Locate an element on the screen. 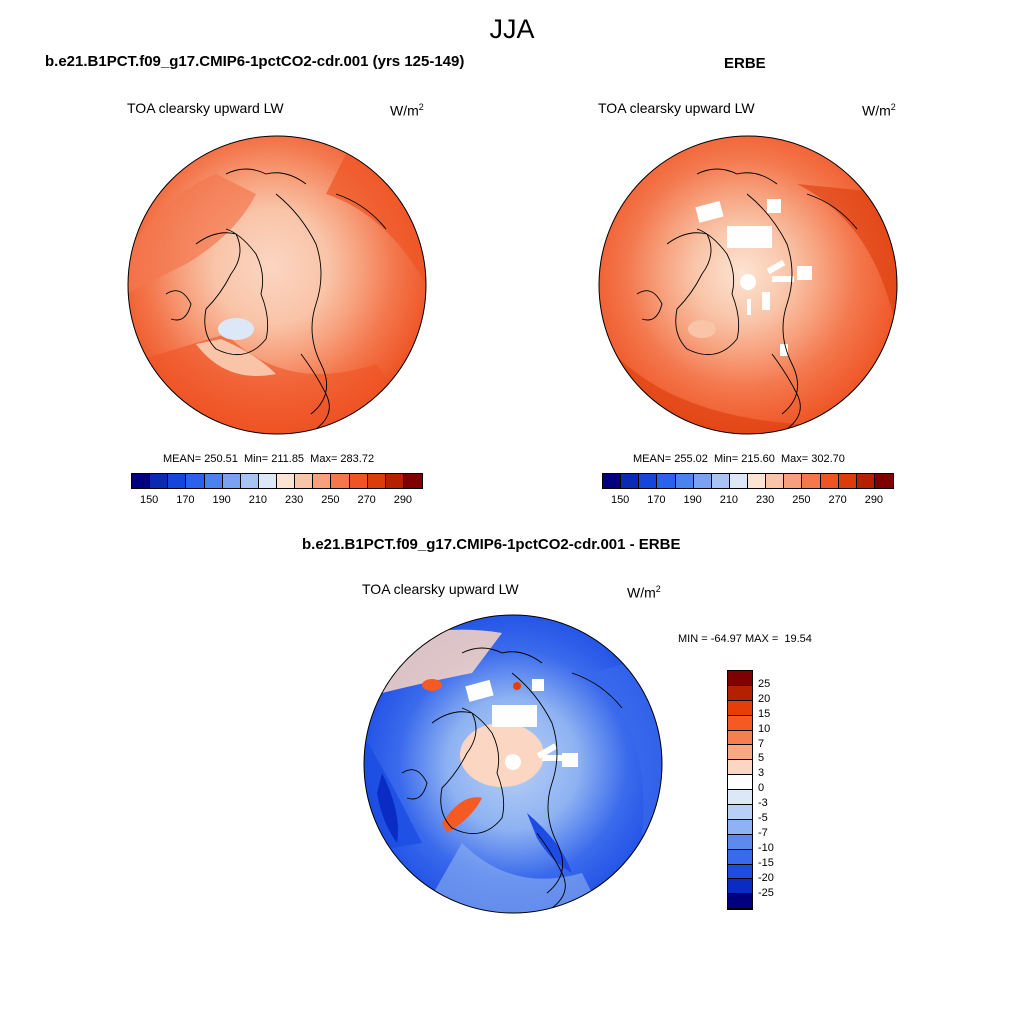 The height and width of the screenshot is (1024, 1024). panel-3-stats: MIN = -64.97 MAX = 19.54 is located at coordinates (745, 639).